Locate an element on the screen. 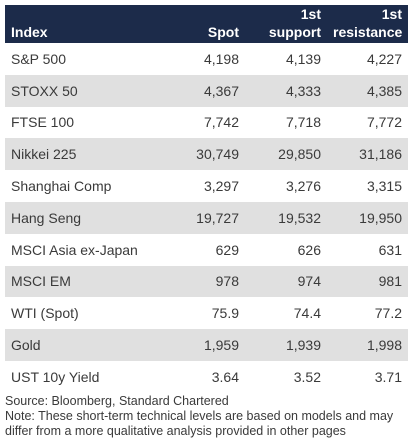  table-row: WTI (Spot) 75.9 74.4 77.2 is located at coordinates (206, 313).